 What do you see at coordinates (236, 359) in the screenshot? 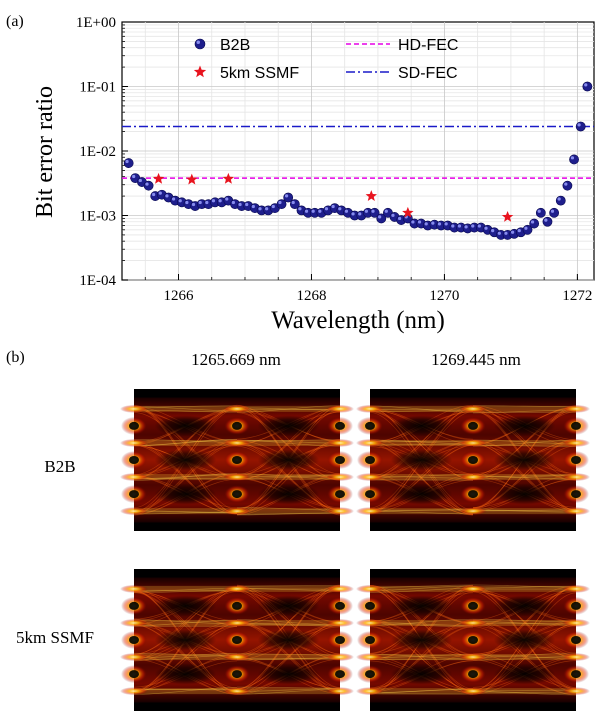
I see `column-label-1: 1265.669 nm` at bounding box center [236, 359].